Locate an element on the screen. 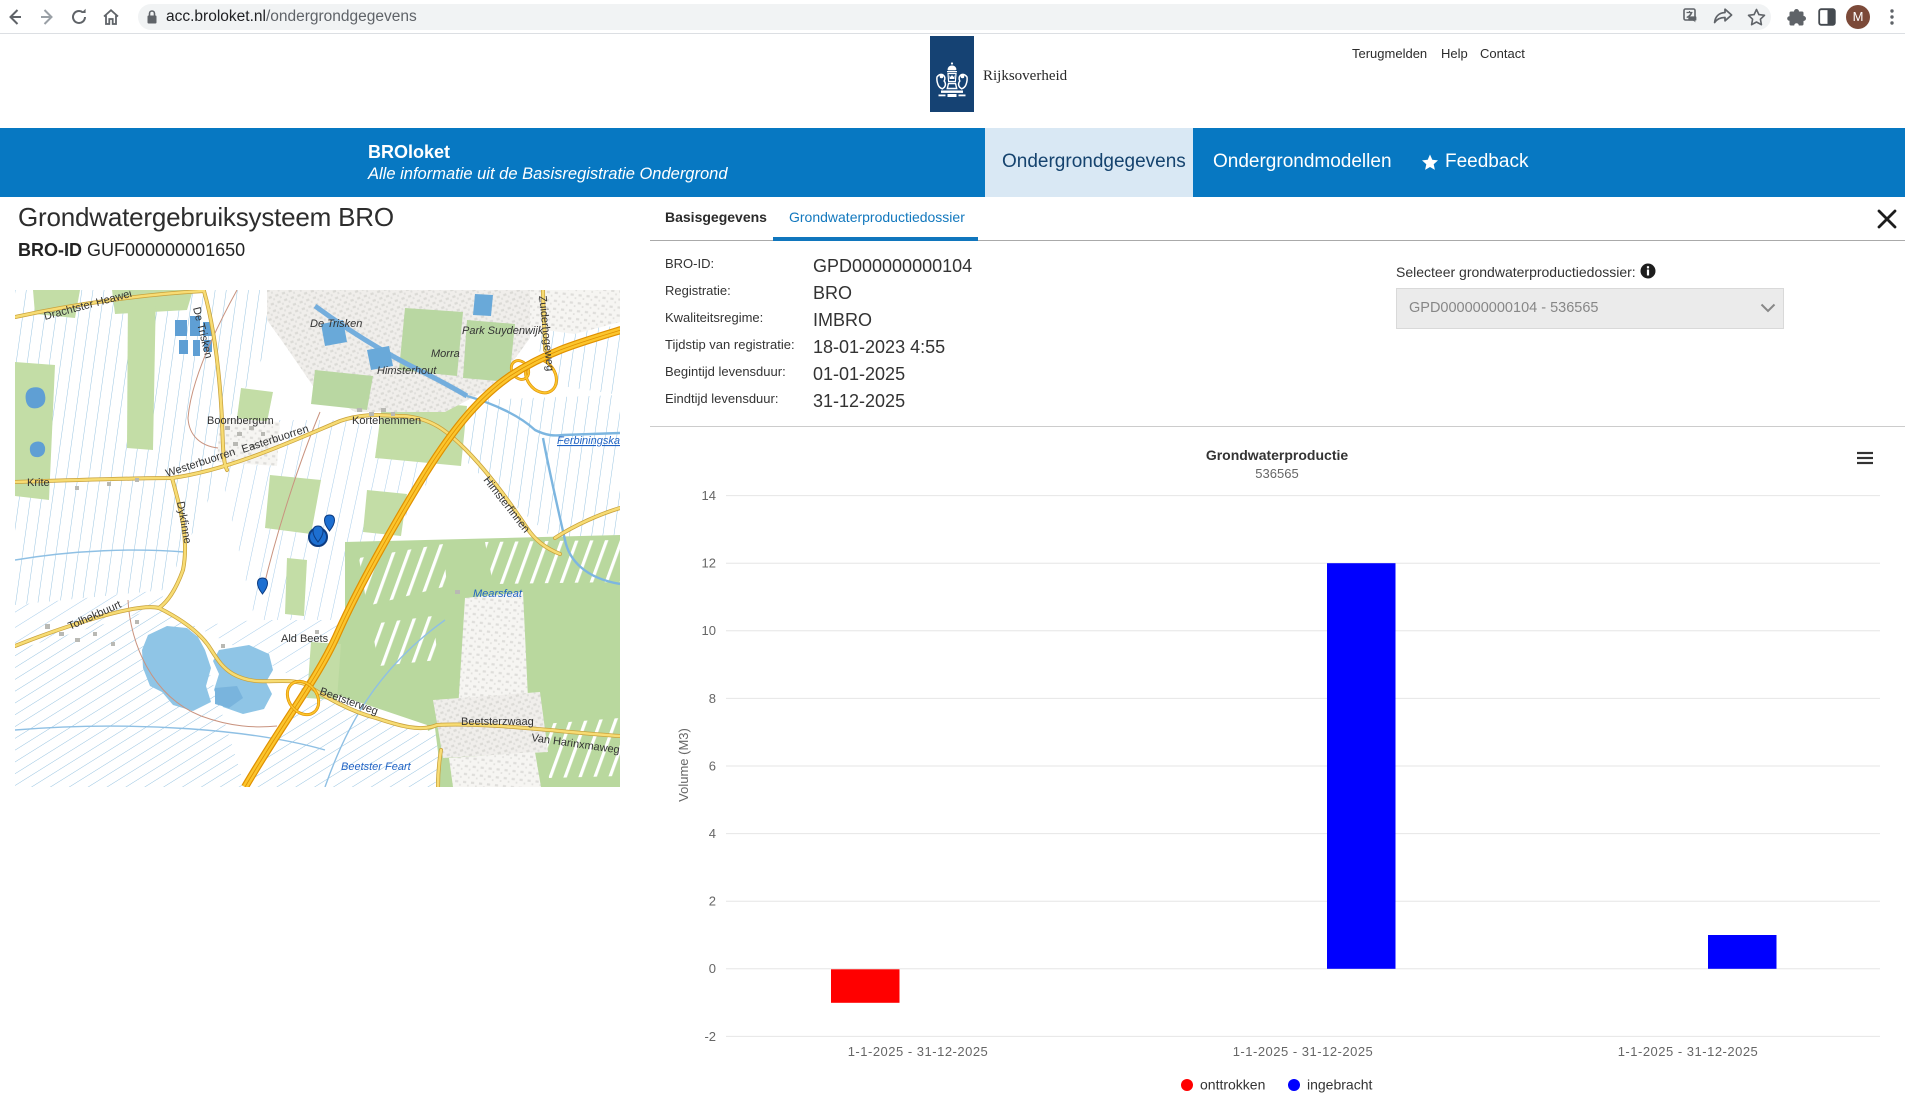 The image size is (1905, 1111). svg-text: Mearsfeat is located at coordinates (498, 594).